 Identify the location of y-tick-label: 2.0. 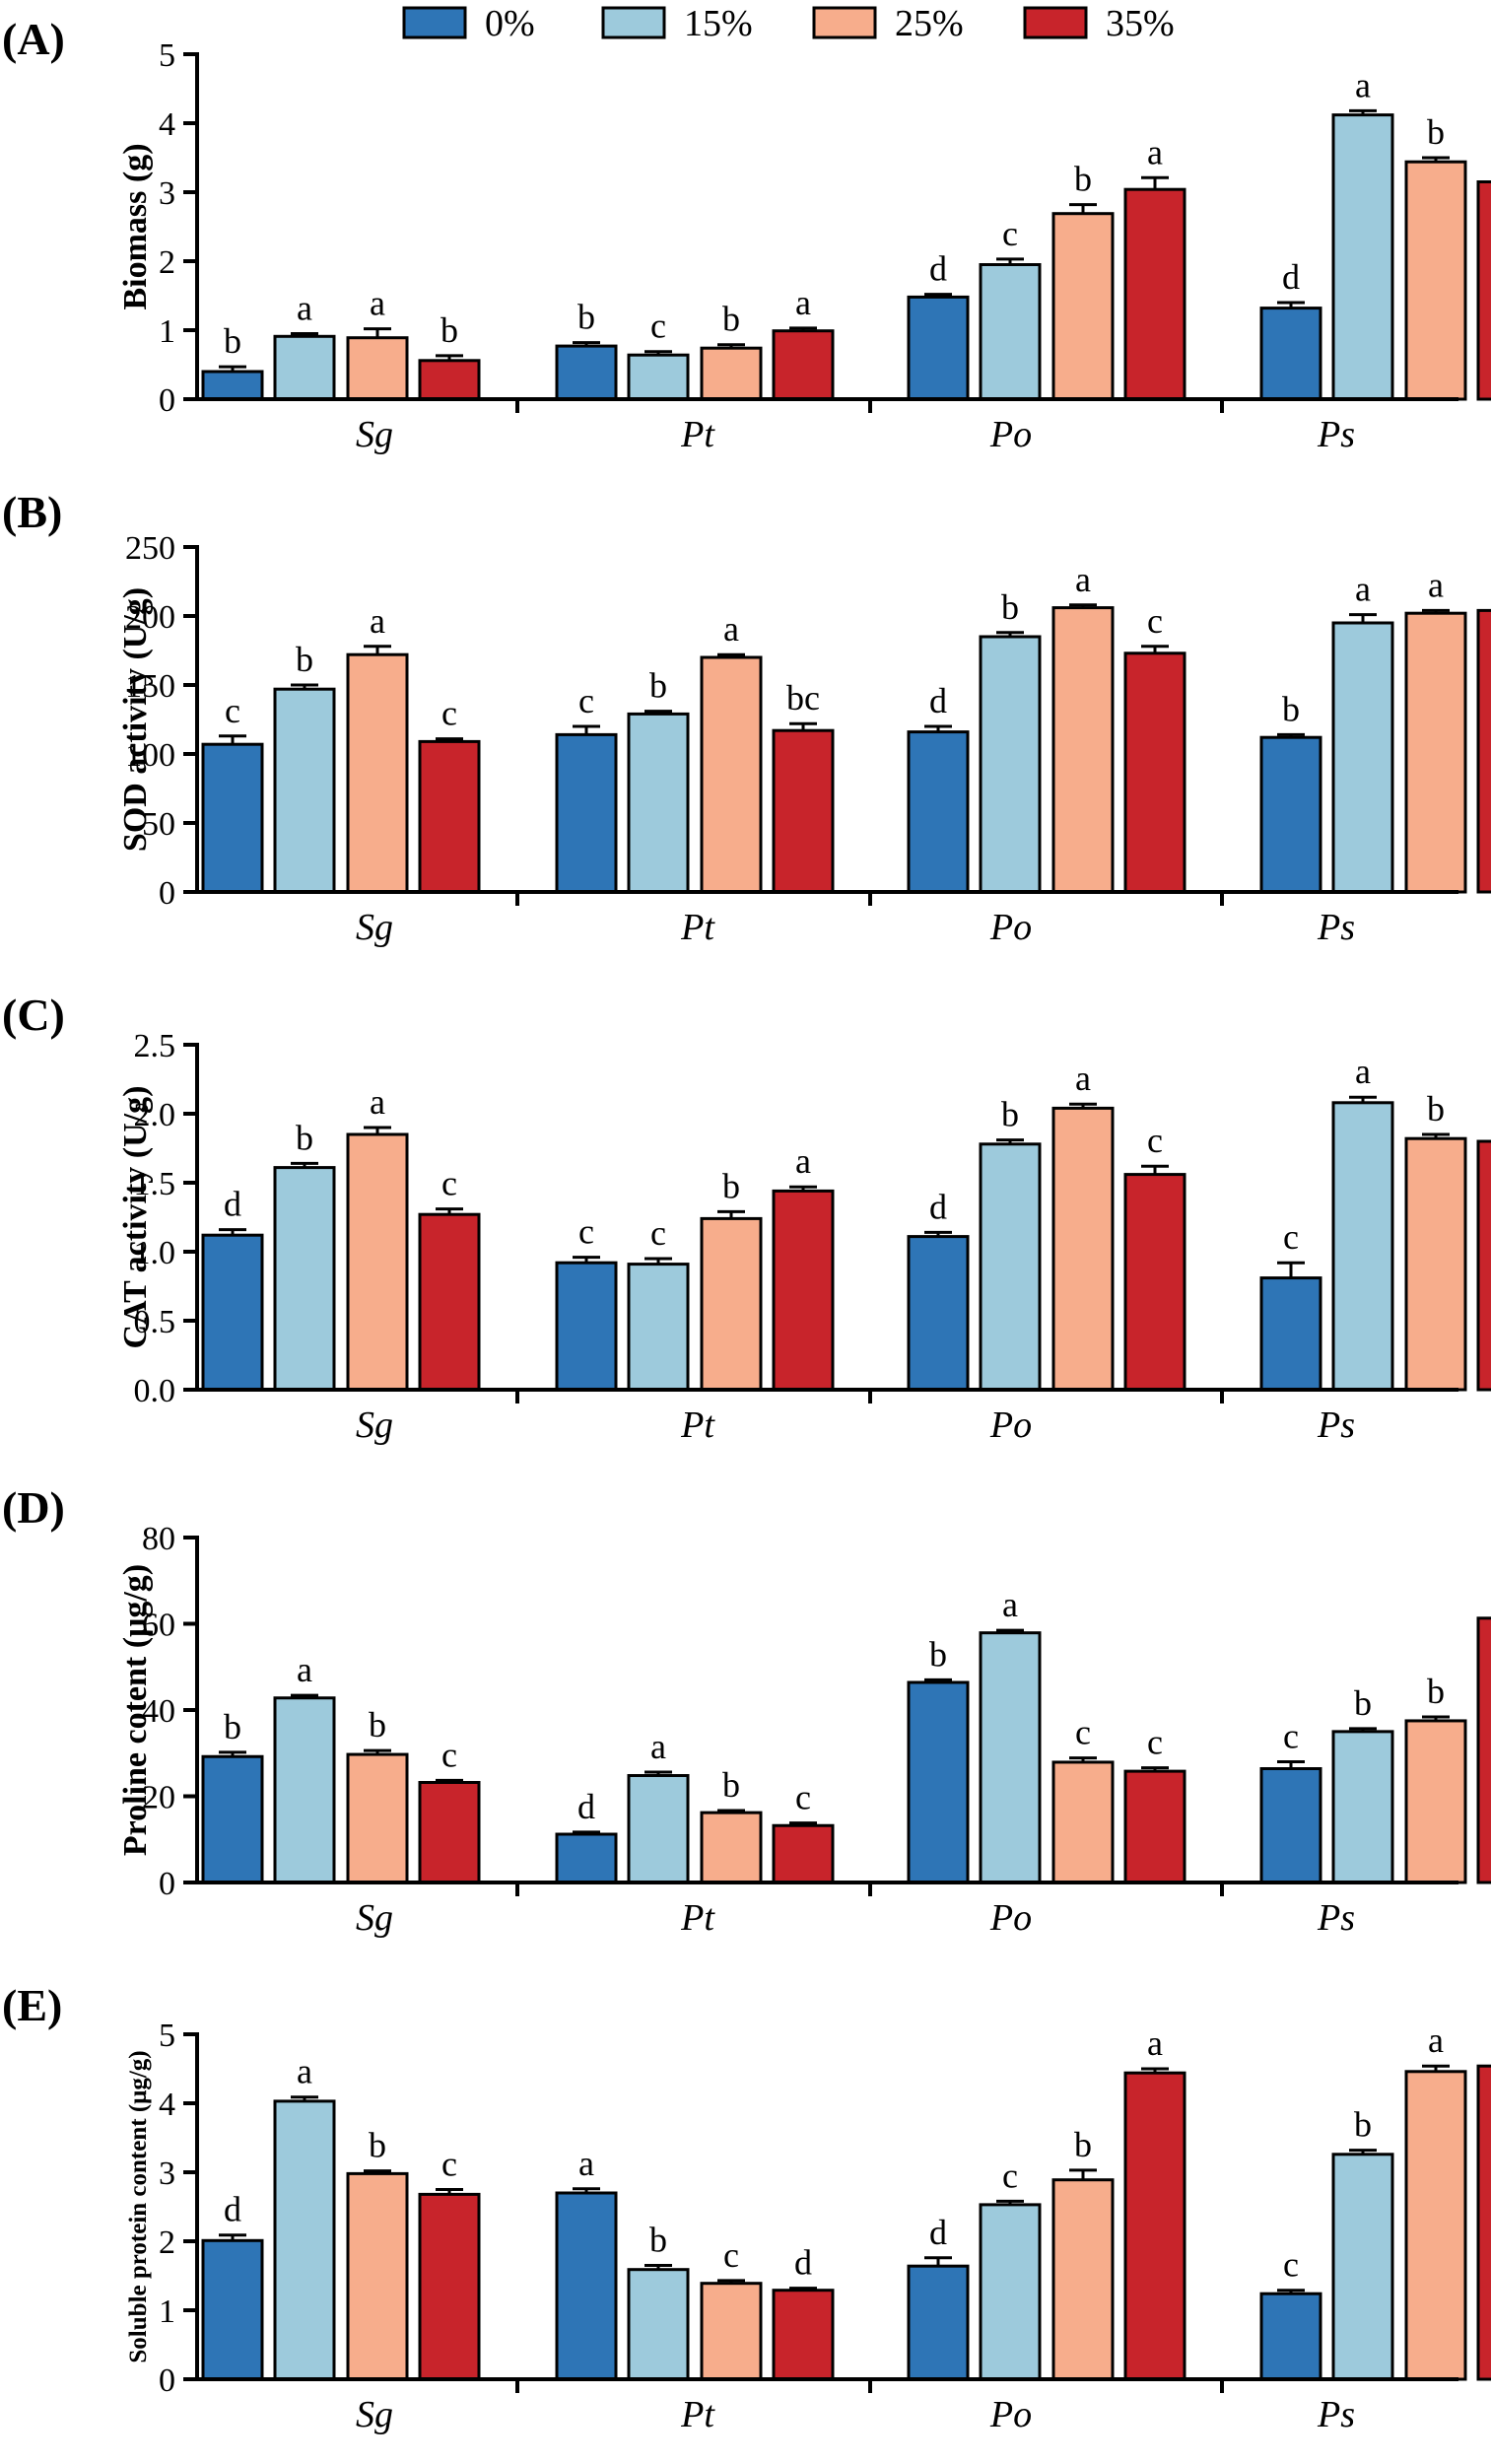
(155, 1115).